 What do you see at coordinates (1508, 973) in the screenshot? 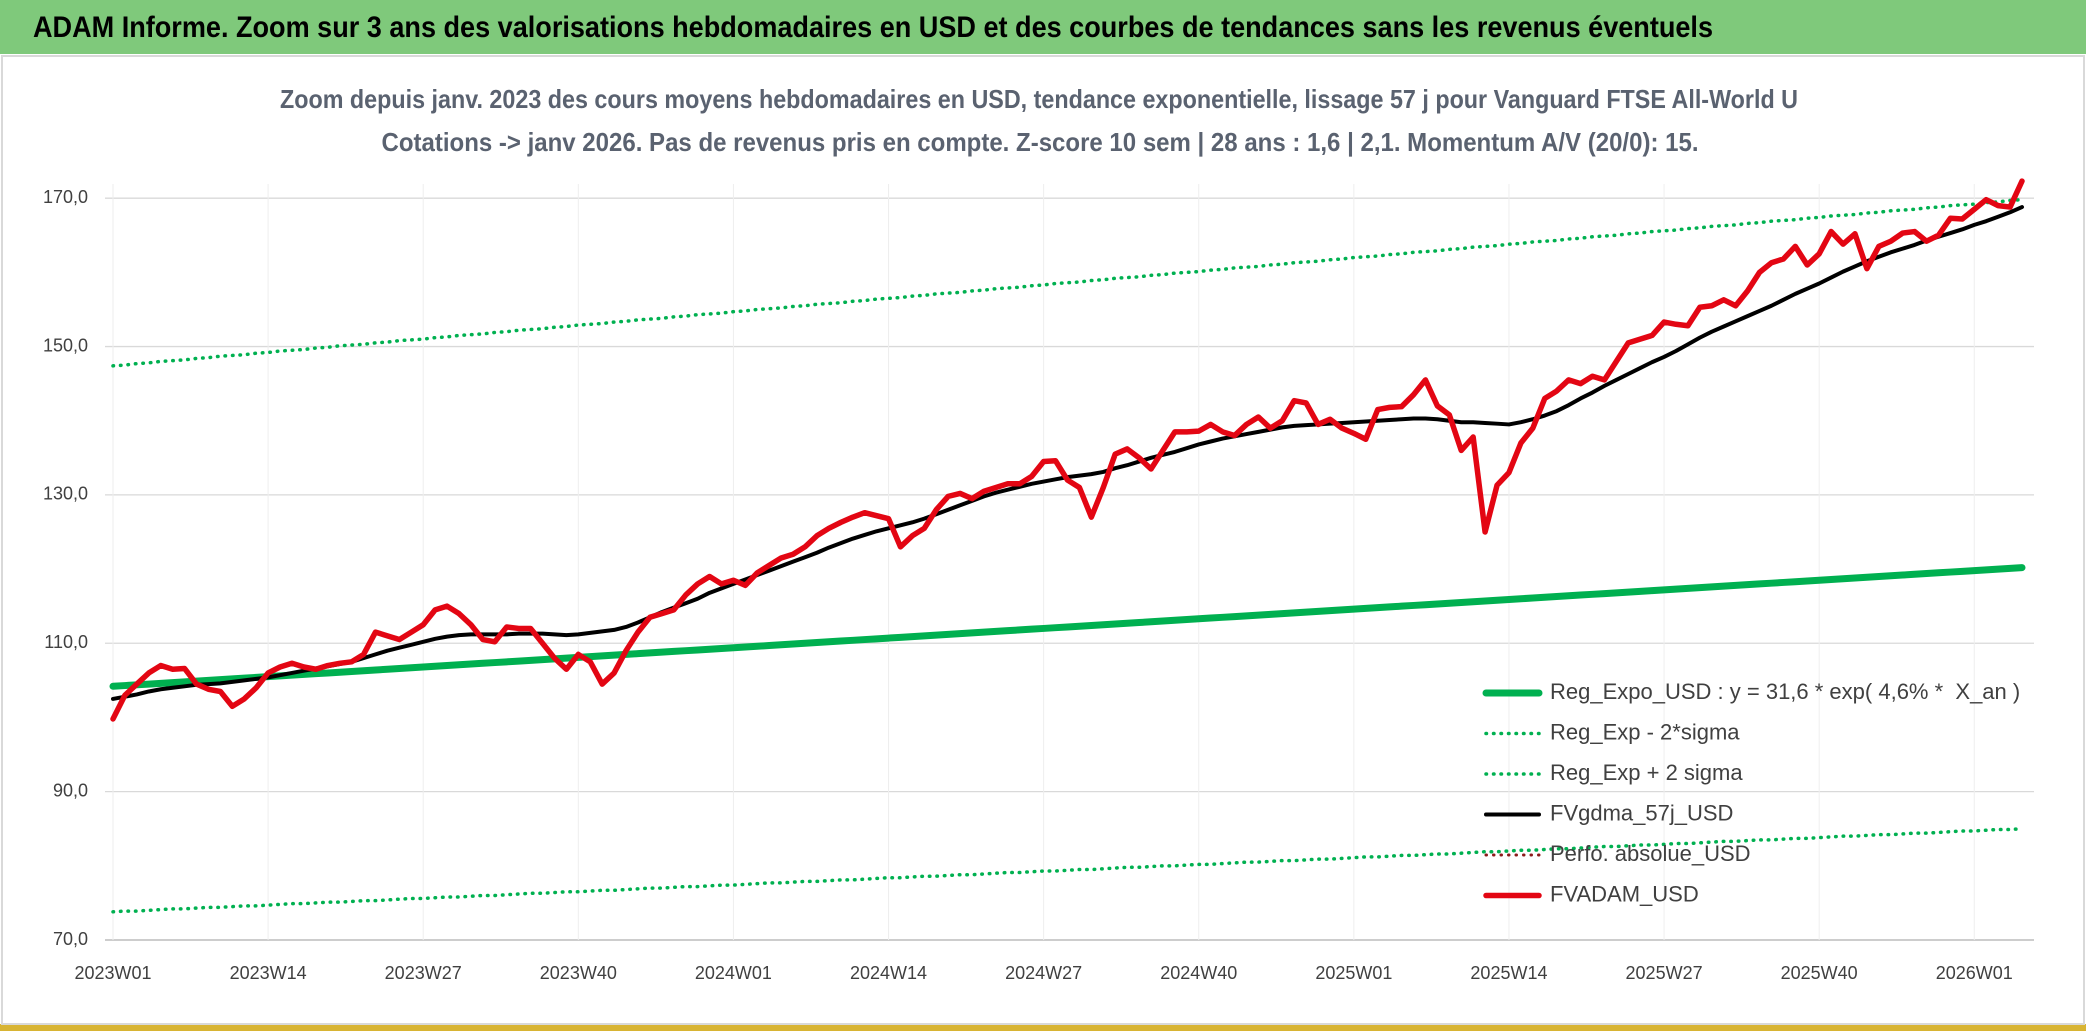
I see `x-tick-label: 2025W14` at bounding box center [1508, 973].